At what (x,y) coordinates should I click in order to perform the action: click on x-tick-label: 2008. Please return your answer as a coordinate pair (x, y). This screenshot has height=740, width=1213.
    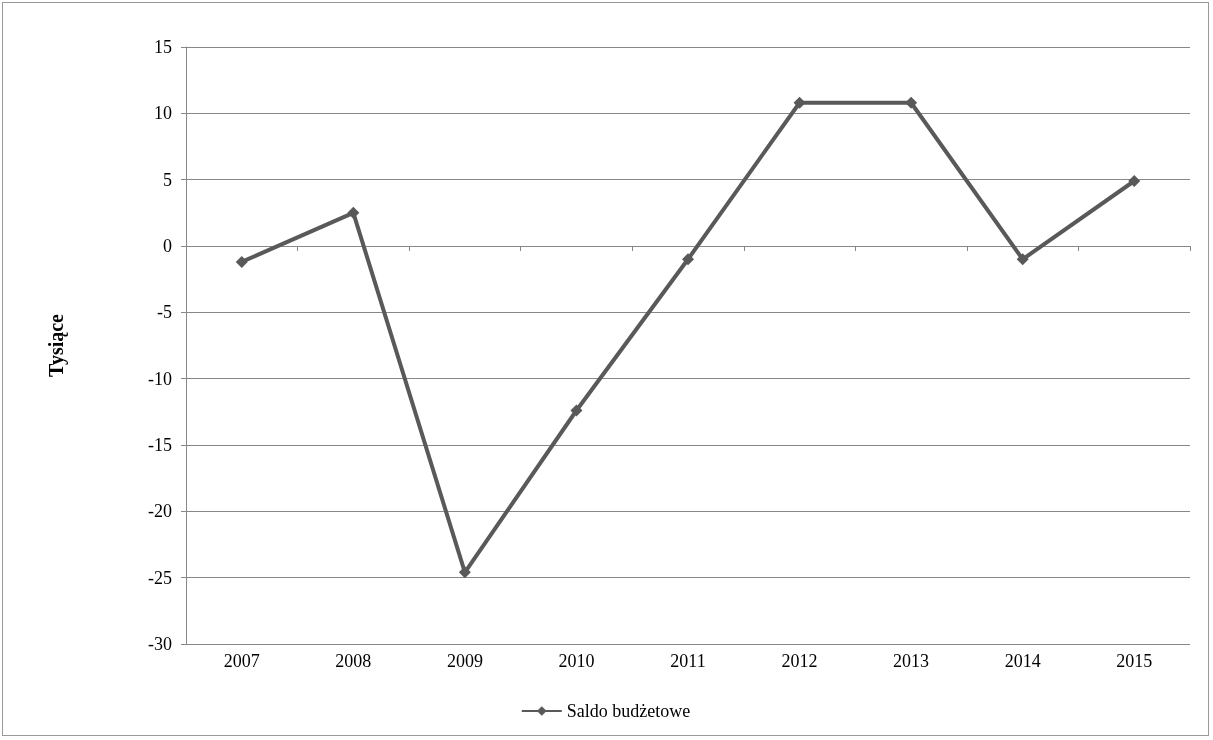
    Looking at the image, I should click on (353, 661).